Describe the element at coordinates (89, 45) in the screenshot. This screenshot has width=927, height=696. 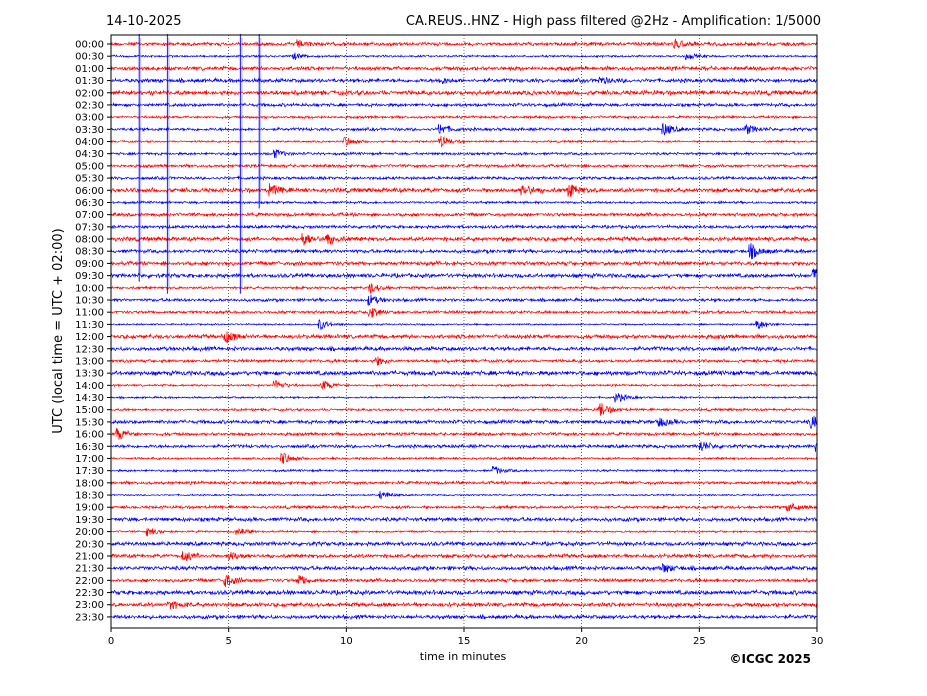
I see `y-tick-label: 00:00` at that location.